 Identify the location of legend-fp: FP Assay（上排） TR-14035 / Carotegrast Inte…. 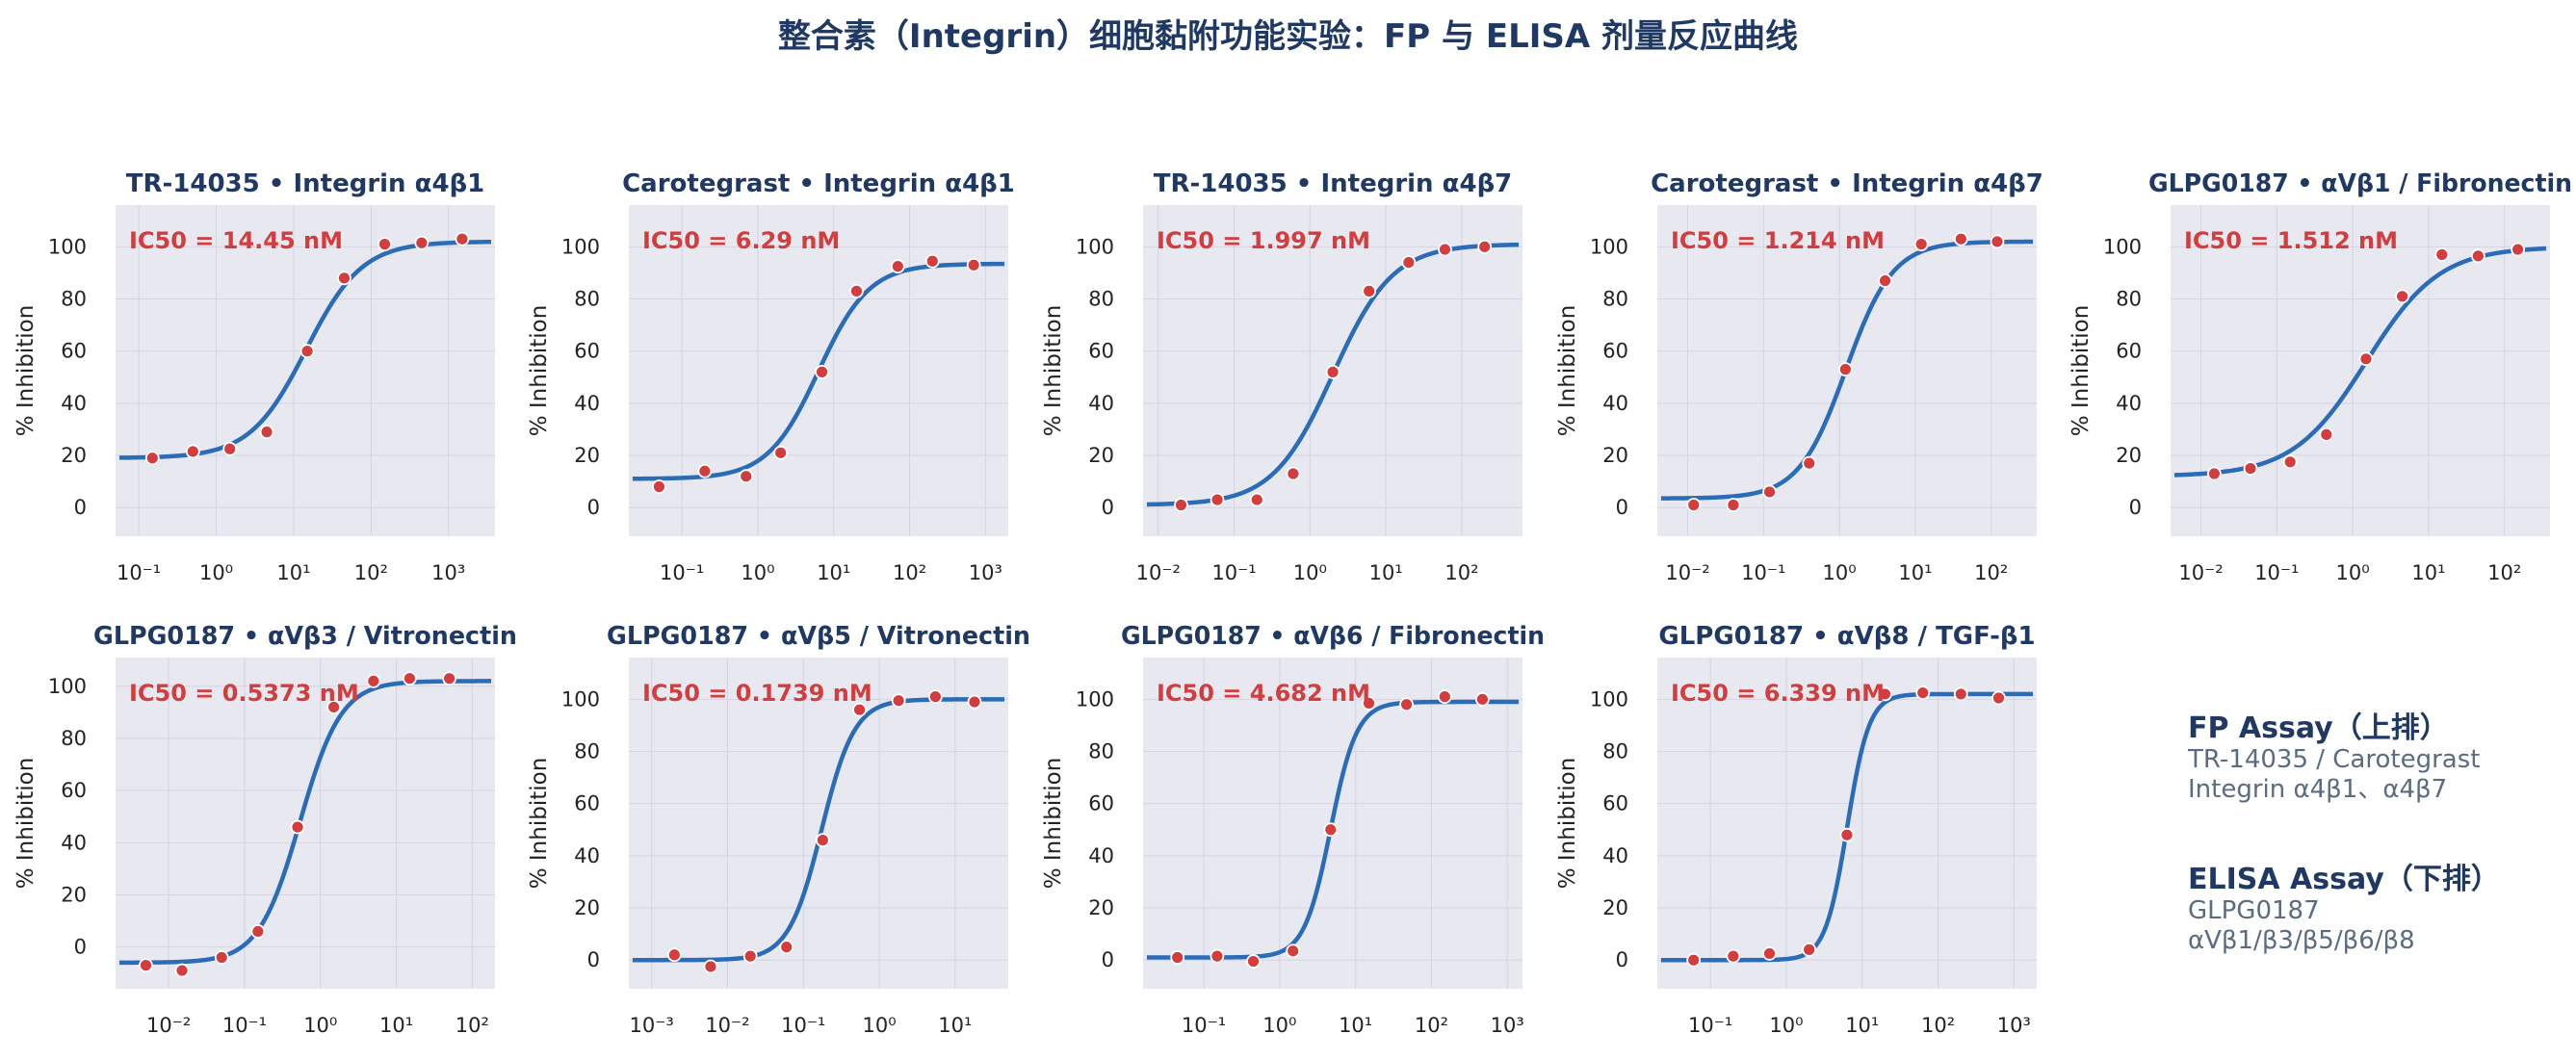
(2334, 759).